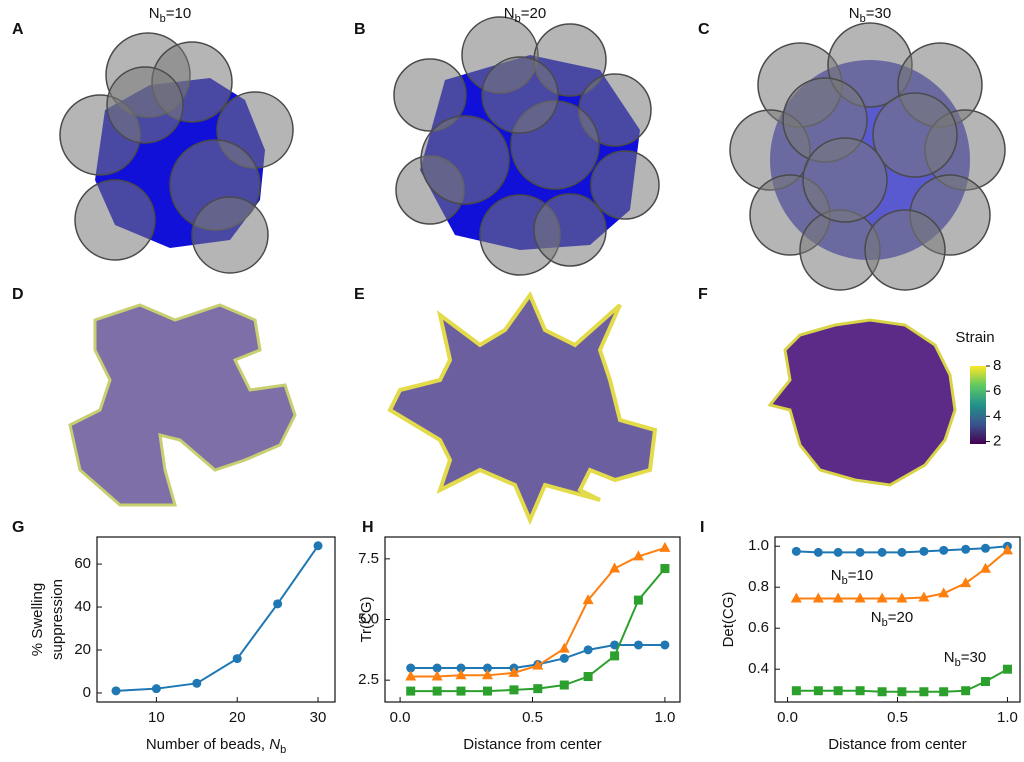  I want to click on annotation-part: =20, so click(900, 617).